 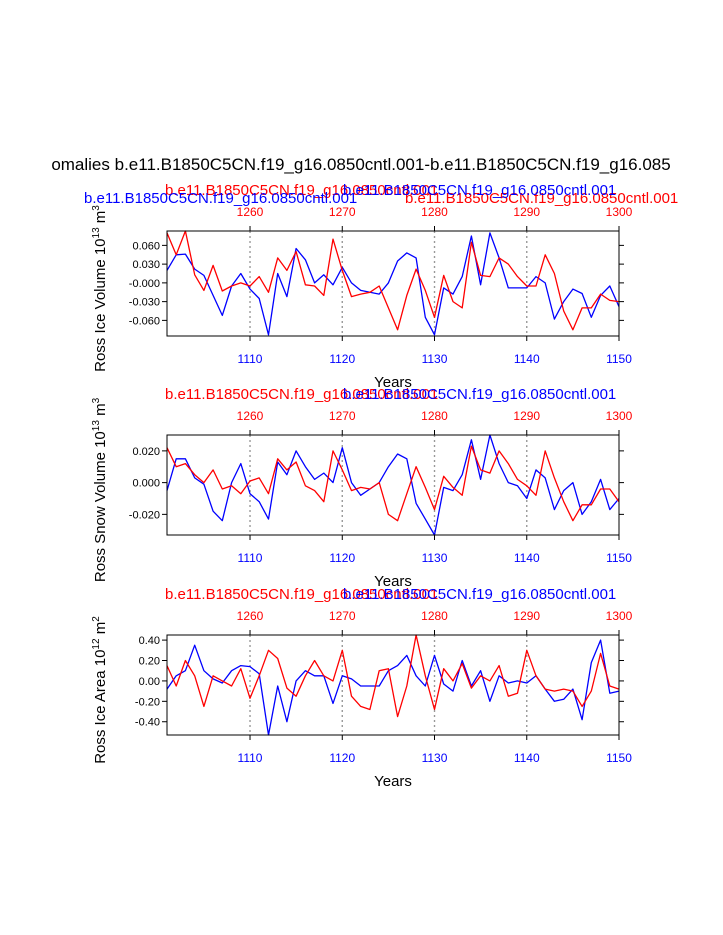 I want to click on y-tick-label: 0.030, so click(x=146, y=265).